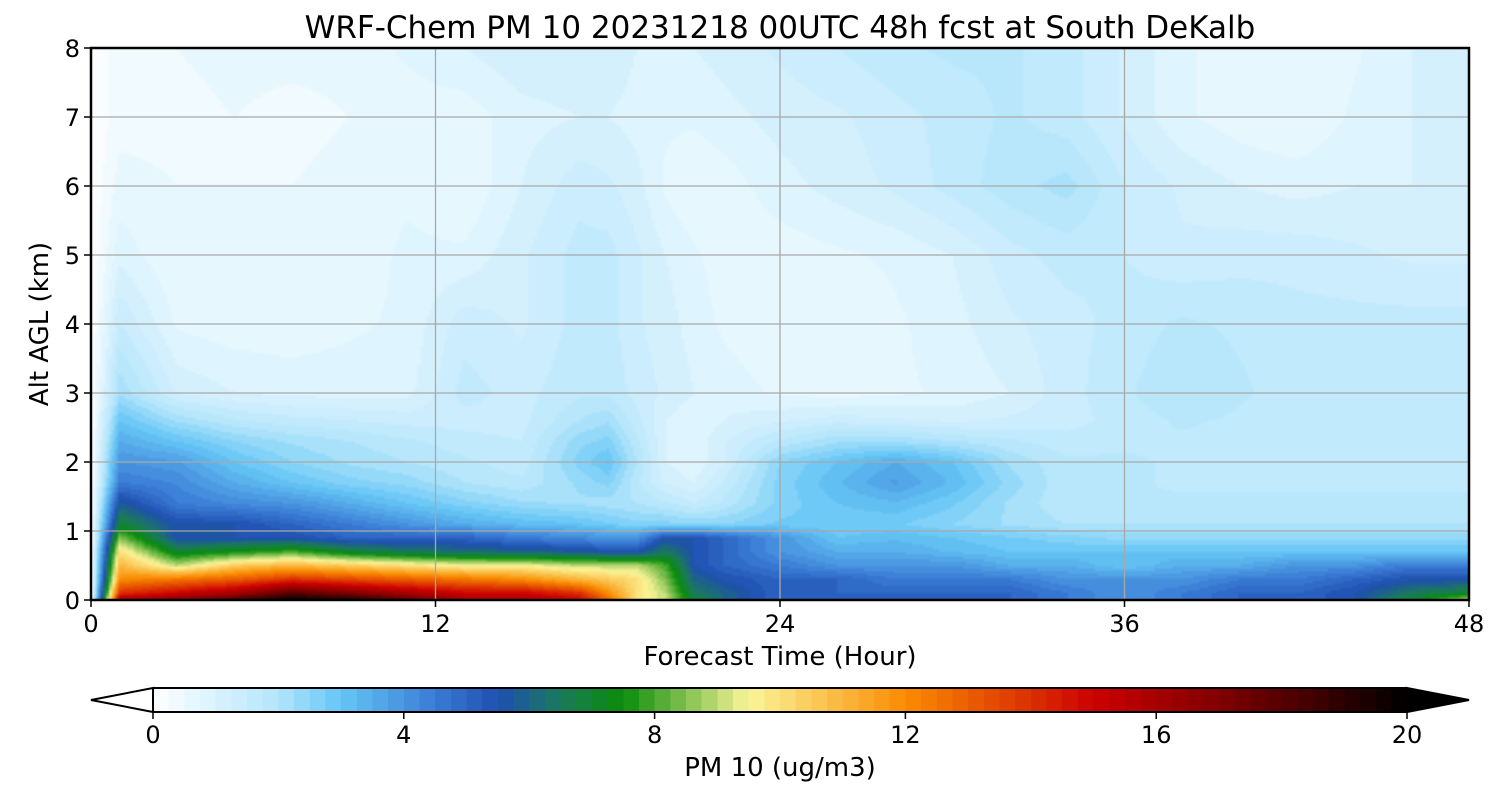 The width and height of the screenshot is (1500, 800). Describe the element at coordinates (72, 463) in the screenshot. I see `y-tick-label: 2` at that location.